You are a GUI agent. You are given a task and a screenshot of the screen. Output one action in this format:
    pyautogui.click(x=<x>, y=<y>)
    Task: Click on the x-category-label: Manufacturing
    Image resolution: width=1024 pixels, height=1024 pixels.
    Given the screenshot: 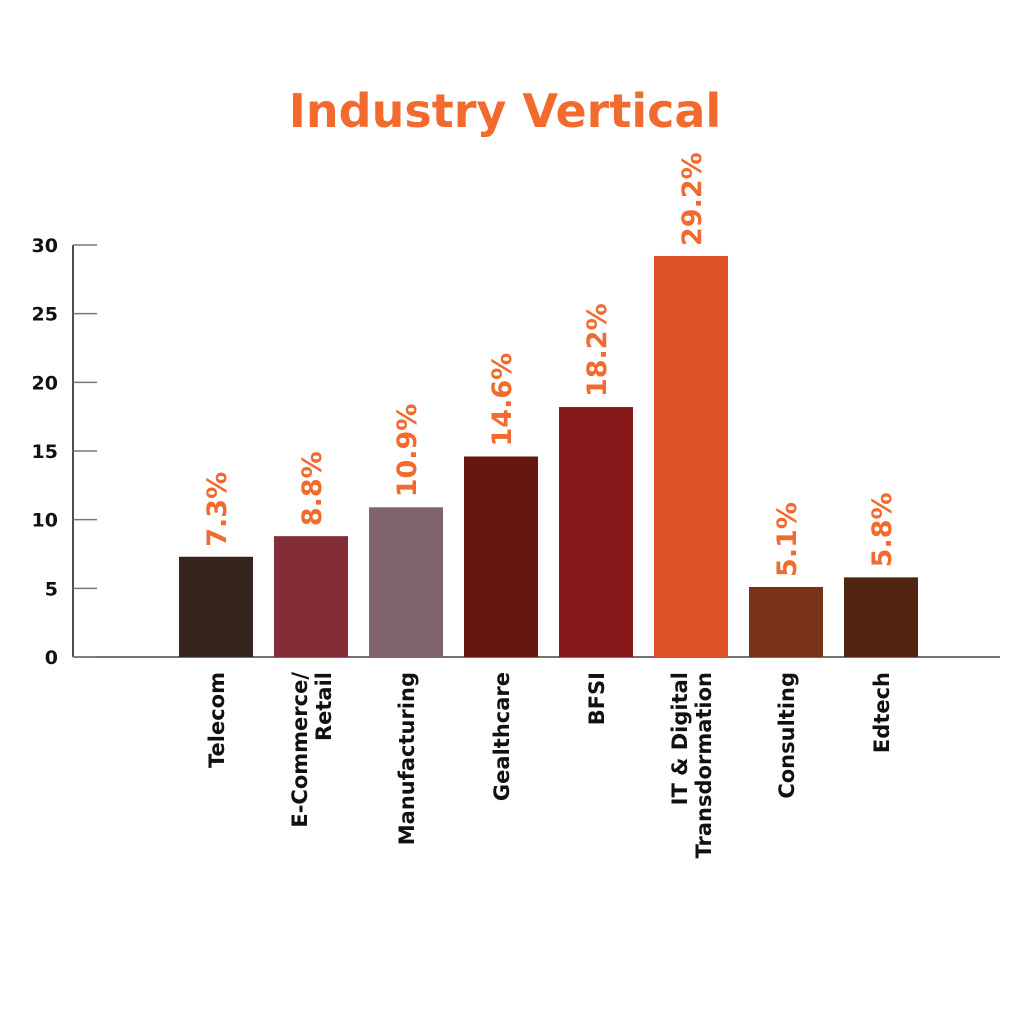 What is the action you would take?
    pyautogui.click(x=407, y=758)
    